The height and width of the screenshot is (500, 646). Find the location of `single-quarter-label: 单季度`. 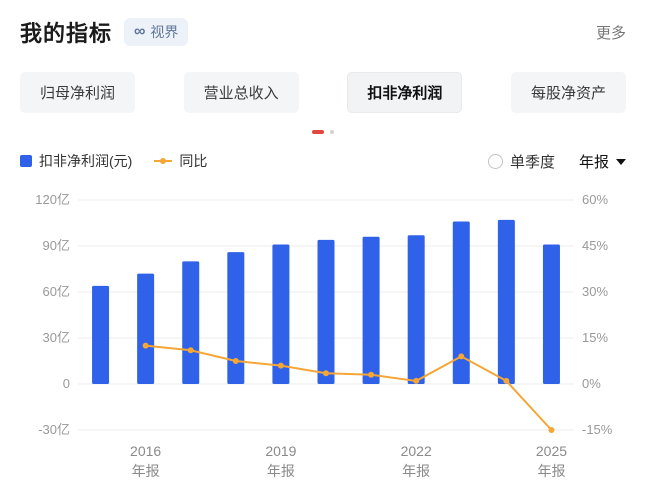

single-quarter-label: 单季度 is located at coordinates (532, 162).